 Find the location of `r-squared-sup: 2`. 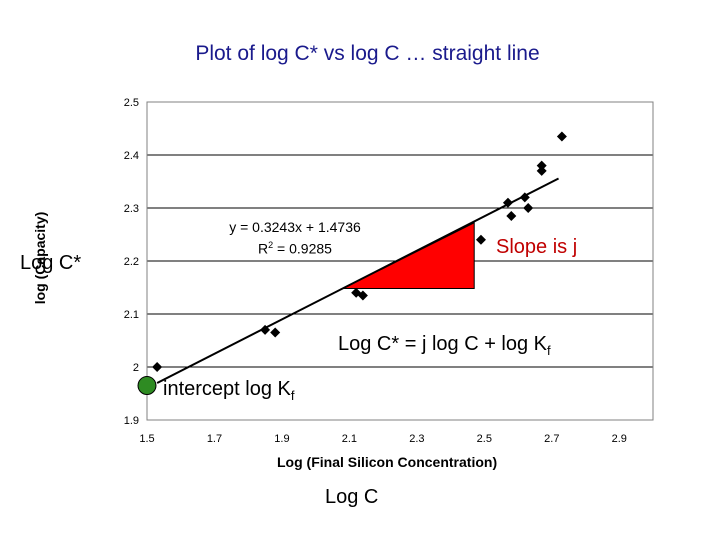

r-squared-sup: 2 is located at coordinates (271, 245).